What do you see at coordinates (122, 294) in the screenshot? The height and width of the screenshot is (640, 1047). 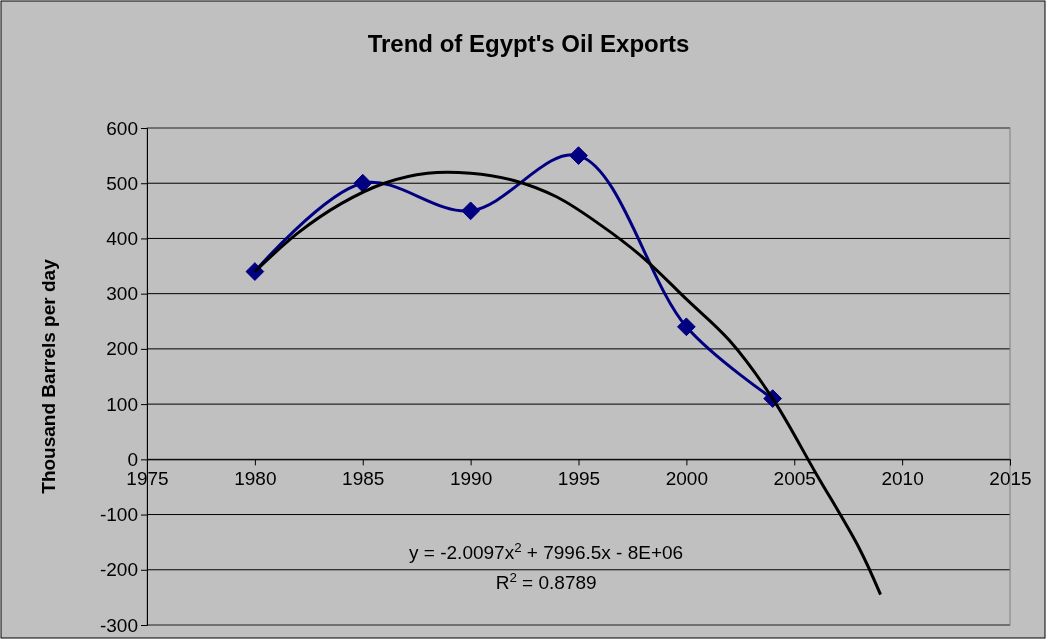 I see `y-tick-label: 300` at bounding box center [122, 294].